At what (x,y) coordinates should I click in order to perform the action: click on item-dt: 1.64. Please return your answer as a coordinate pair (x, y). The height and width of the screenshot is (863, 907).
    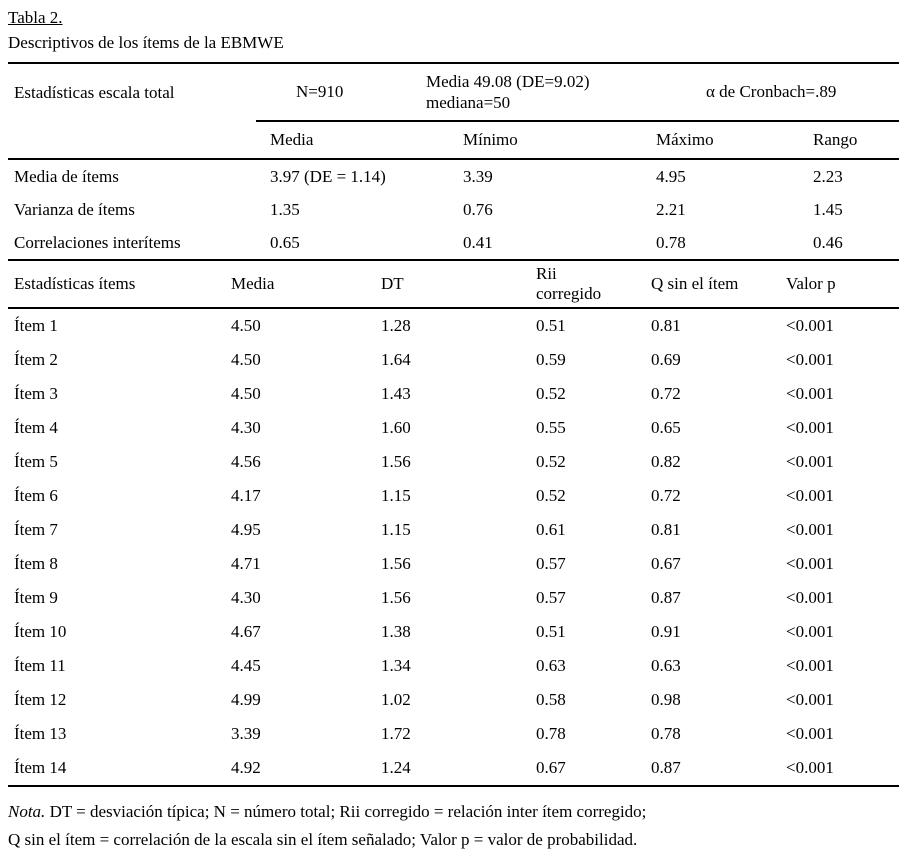
    Looking at the image, I should click on (396, 360).